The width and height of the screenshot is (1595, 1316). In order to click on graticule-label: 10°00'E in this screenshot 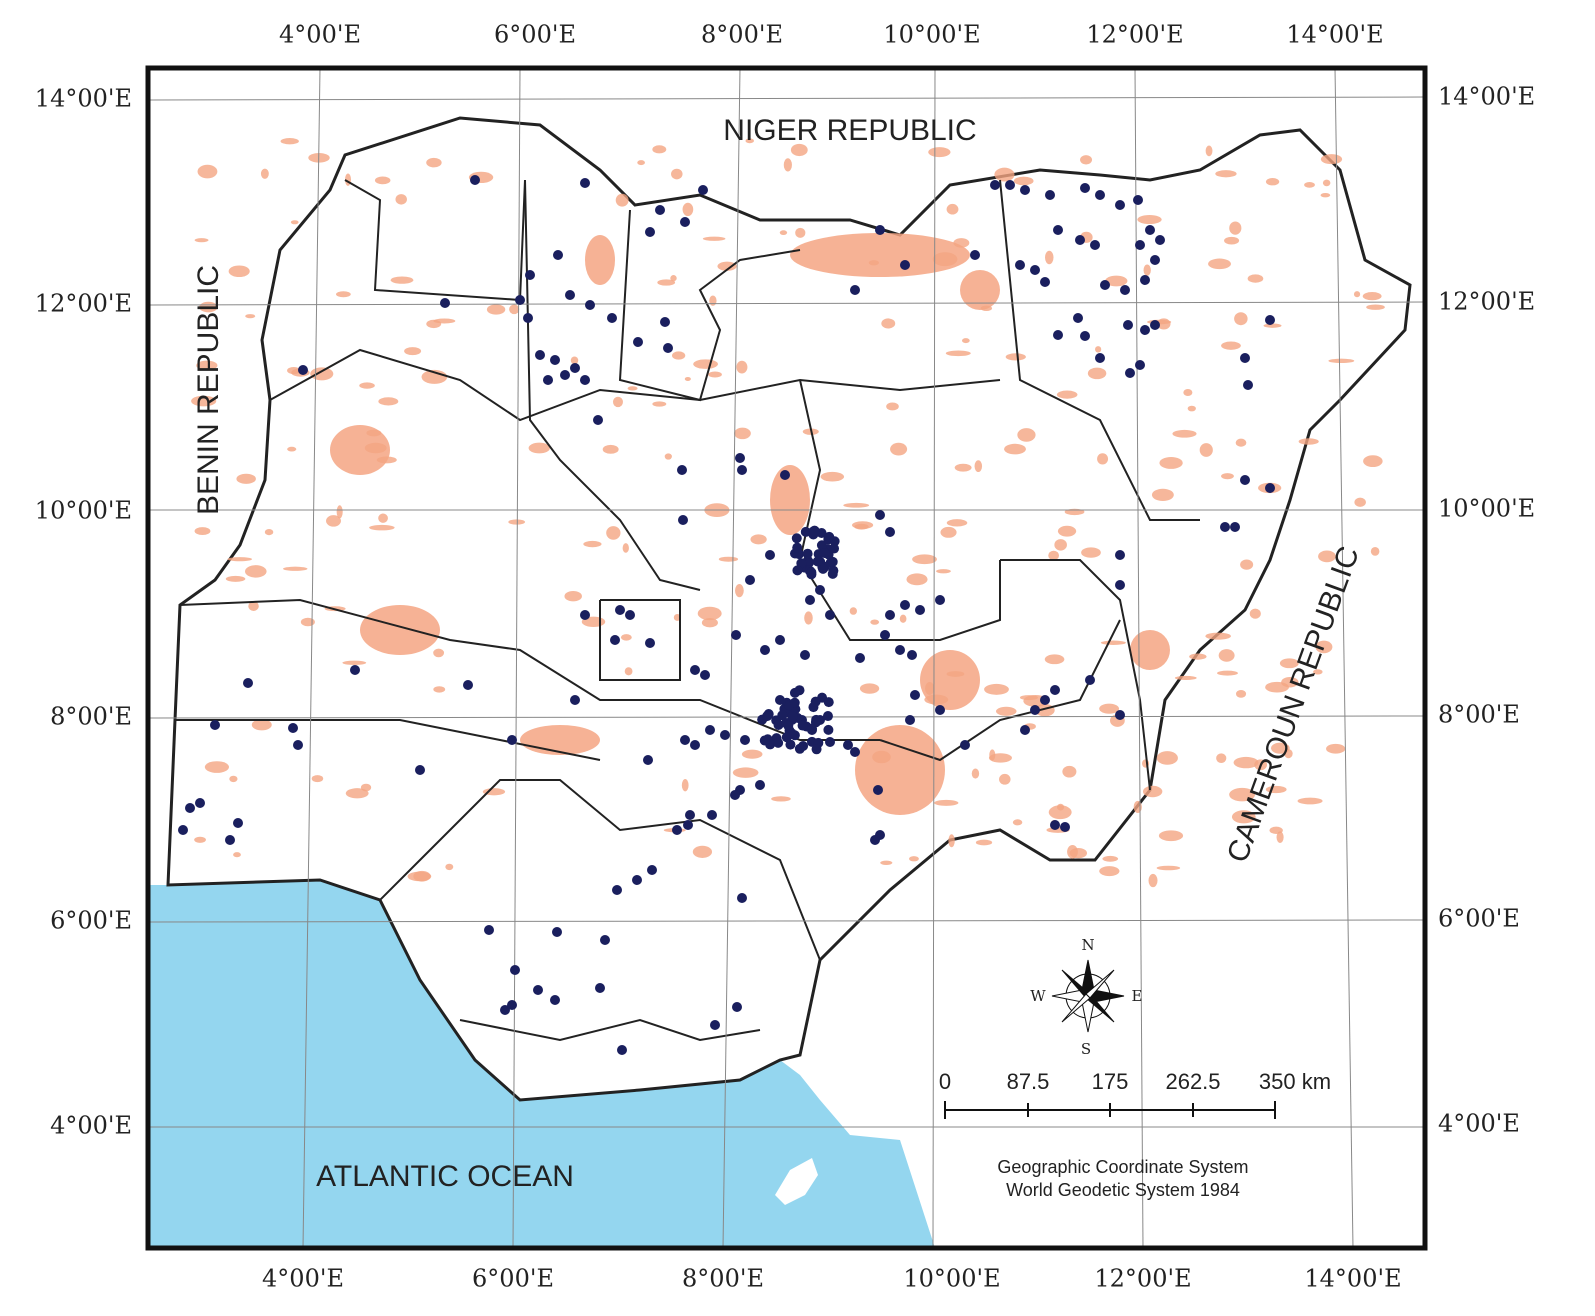, I will do `click(1486, 509)`.